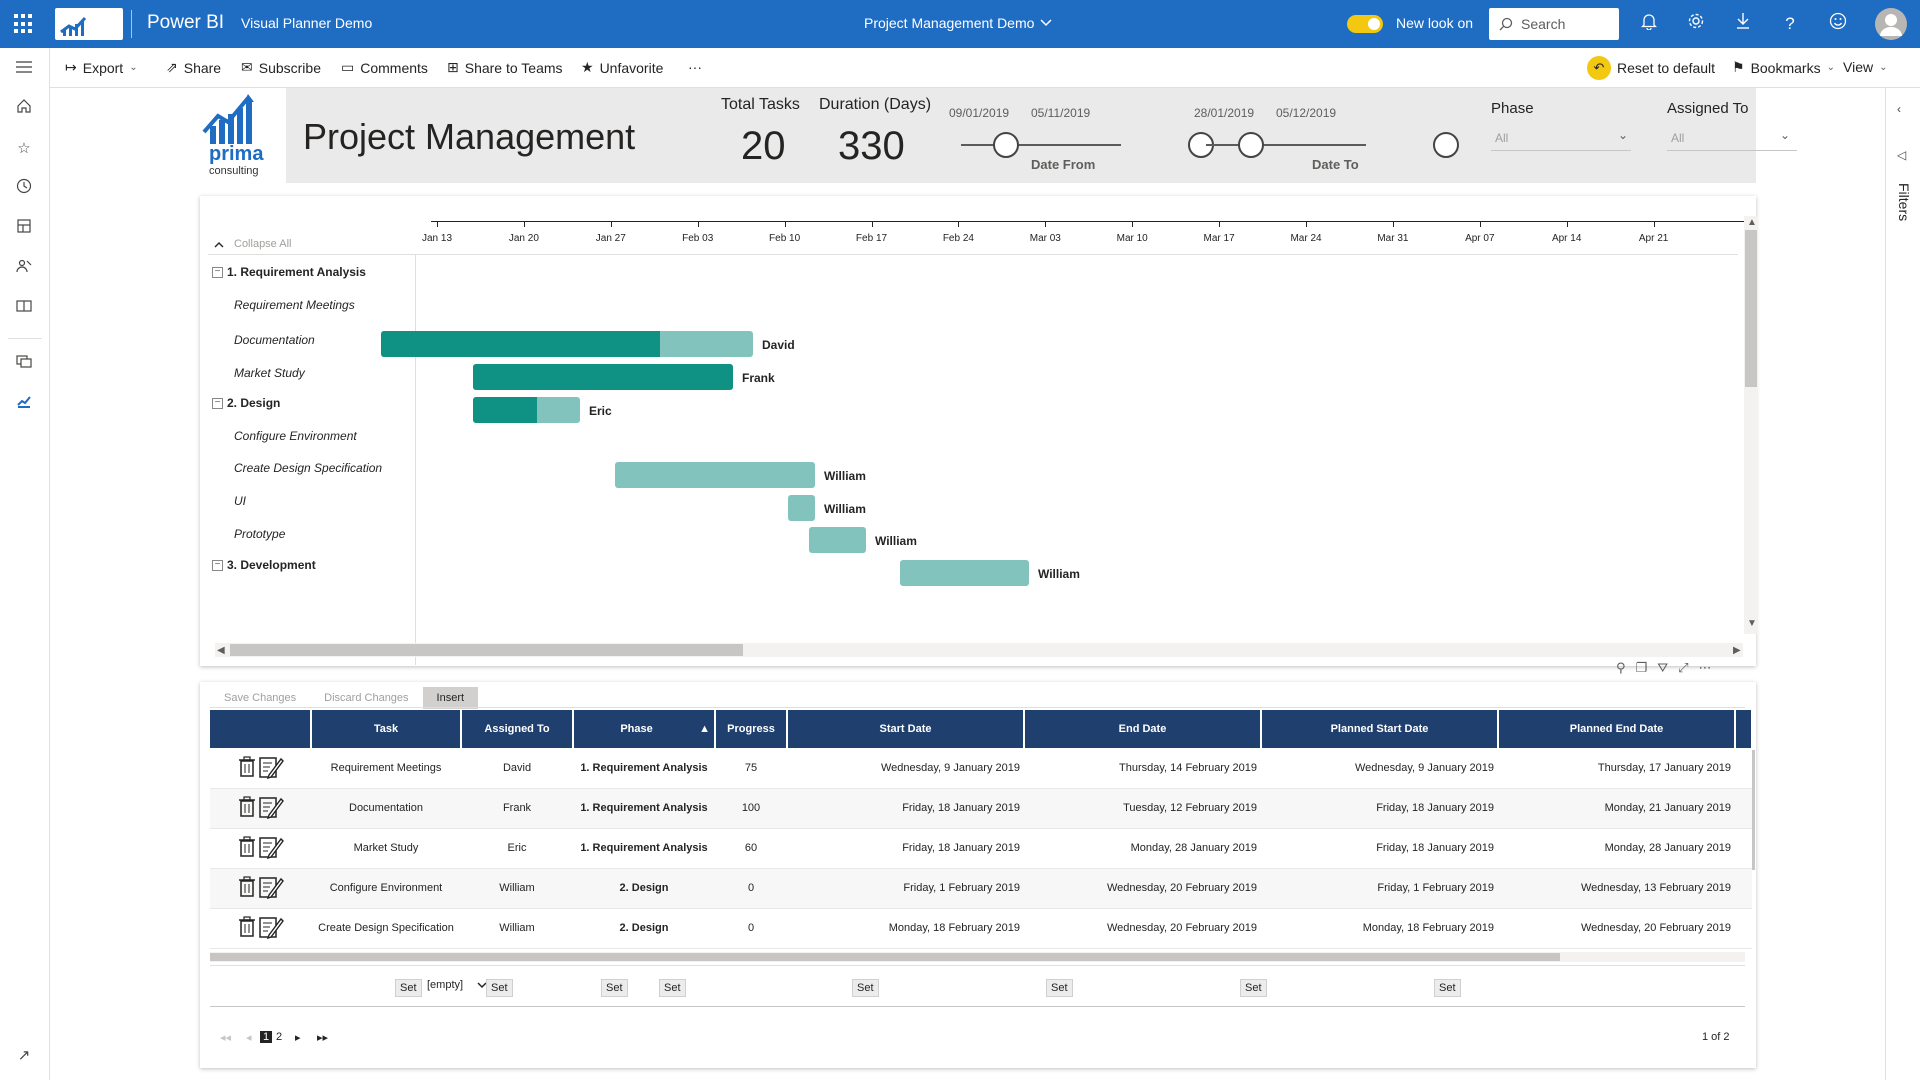 This screenshot has height=1080, width=1920. Describe the element at coordinates (386, 848) in the screenshot. I see `table-cell: Market Study` at that location.